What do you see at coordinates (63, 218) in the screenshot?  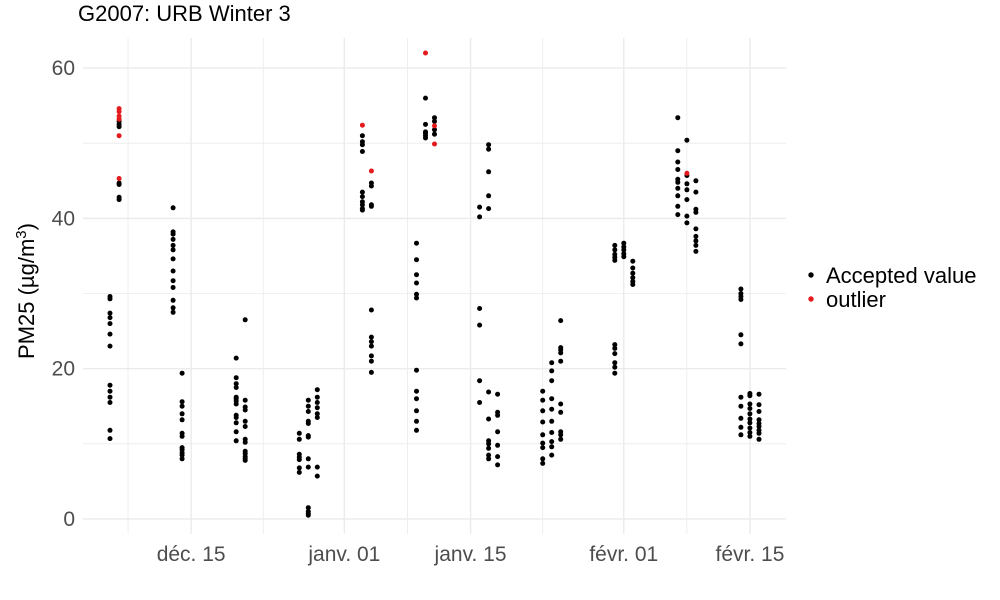 I see `y-tick-label: 40` at bounding box center [63, 218].